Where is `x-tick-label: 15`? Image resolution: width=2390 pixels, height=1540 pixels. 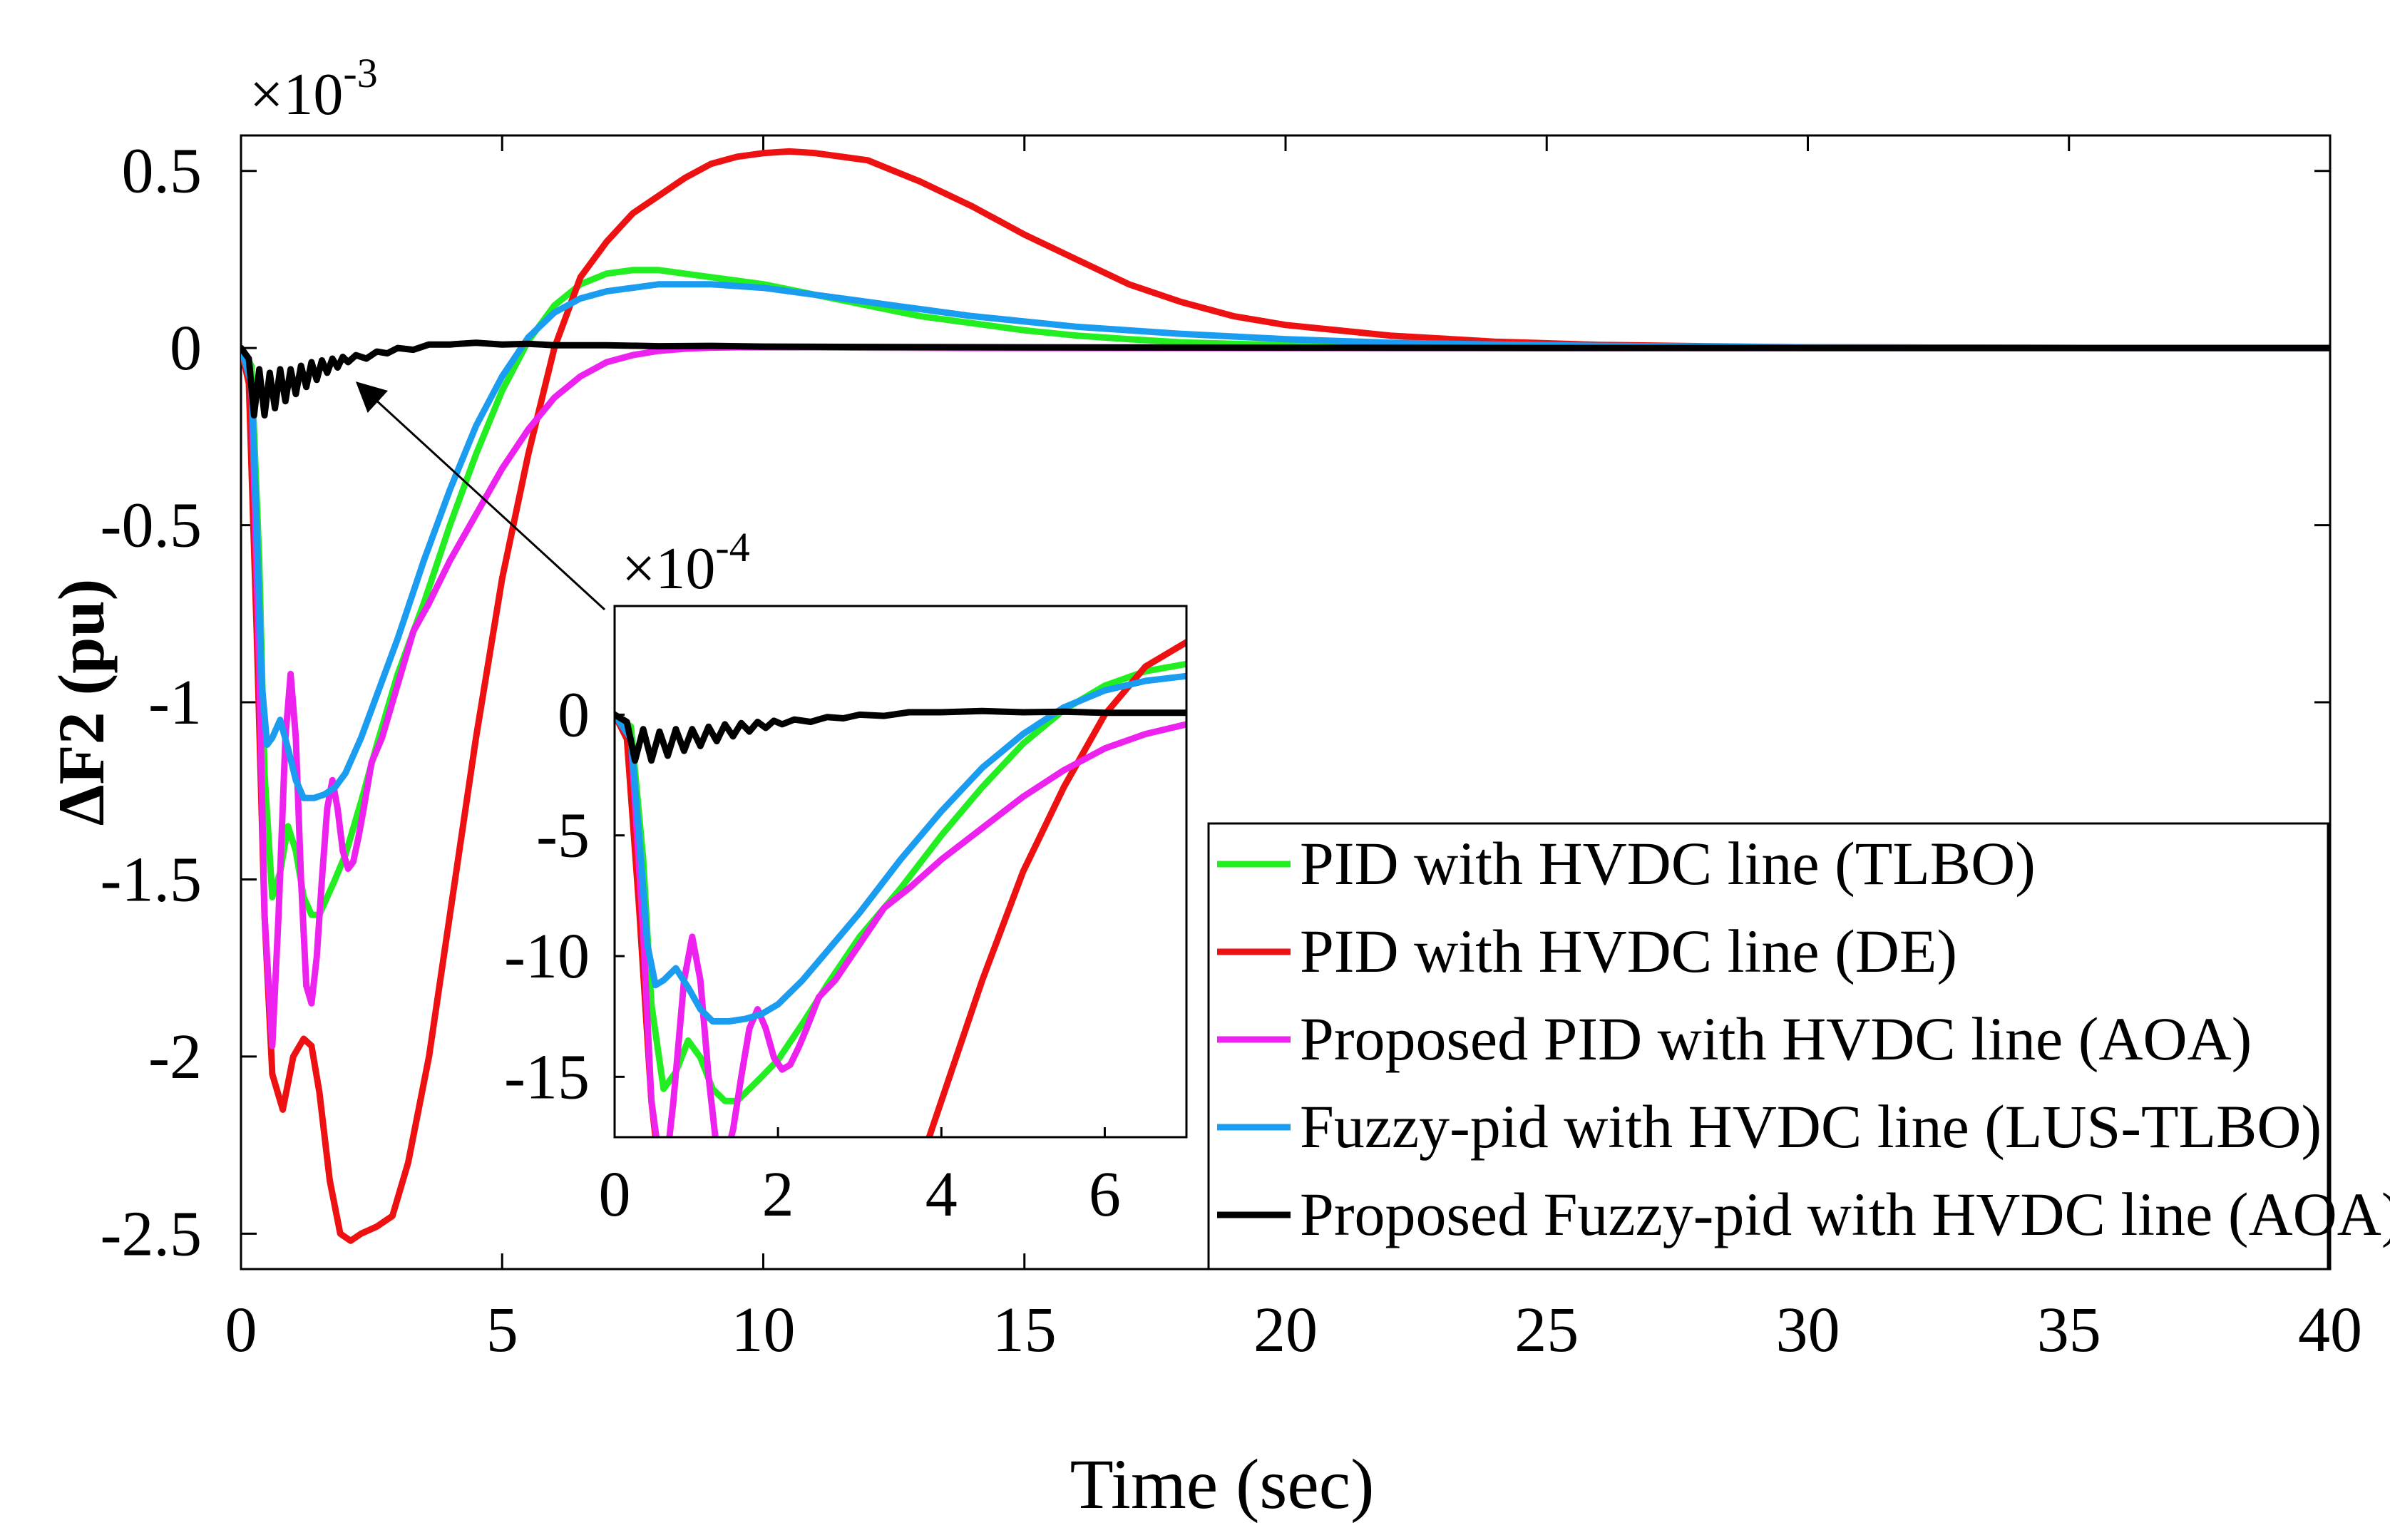
x-tick-label: 15 is located at coordinates (1025, 1330).